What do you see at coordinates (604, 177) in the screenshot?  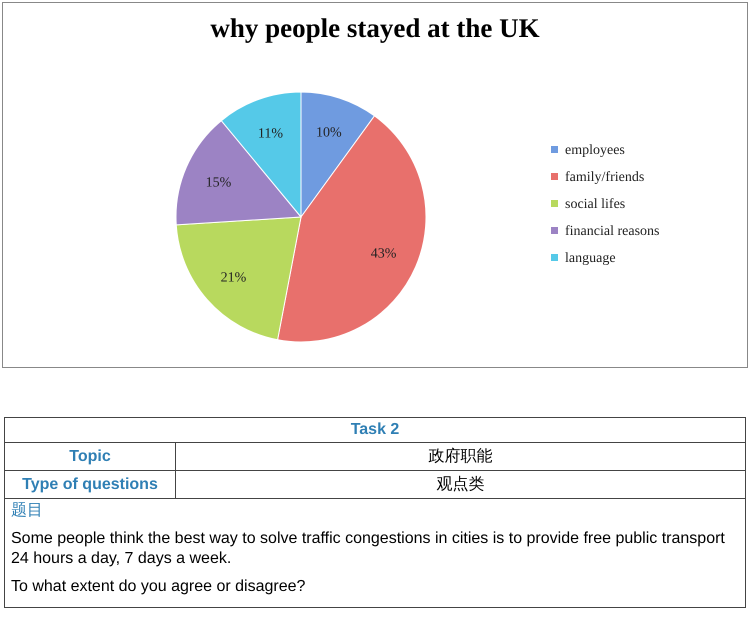 I see `legend-label: family/friends` at bounding box center [604, 177].